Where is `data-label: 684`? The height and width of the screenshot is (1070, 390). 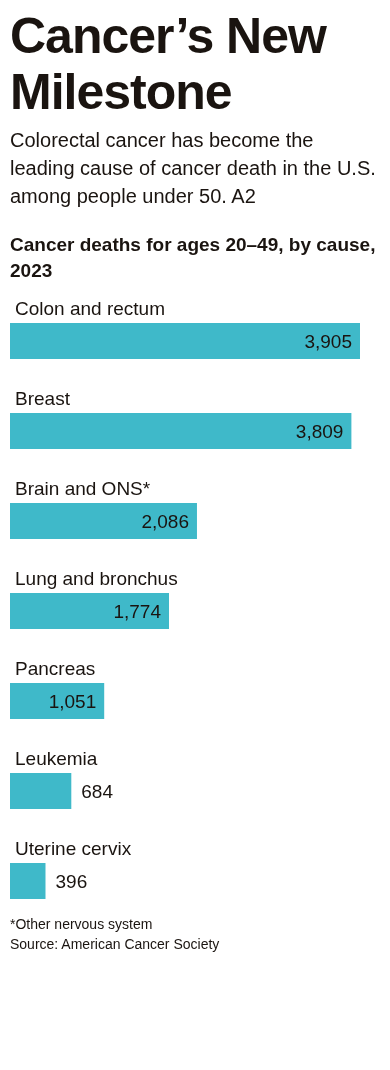
data-label: 684 is located at coordinates (97, 791).